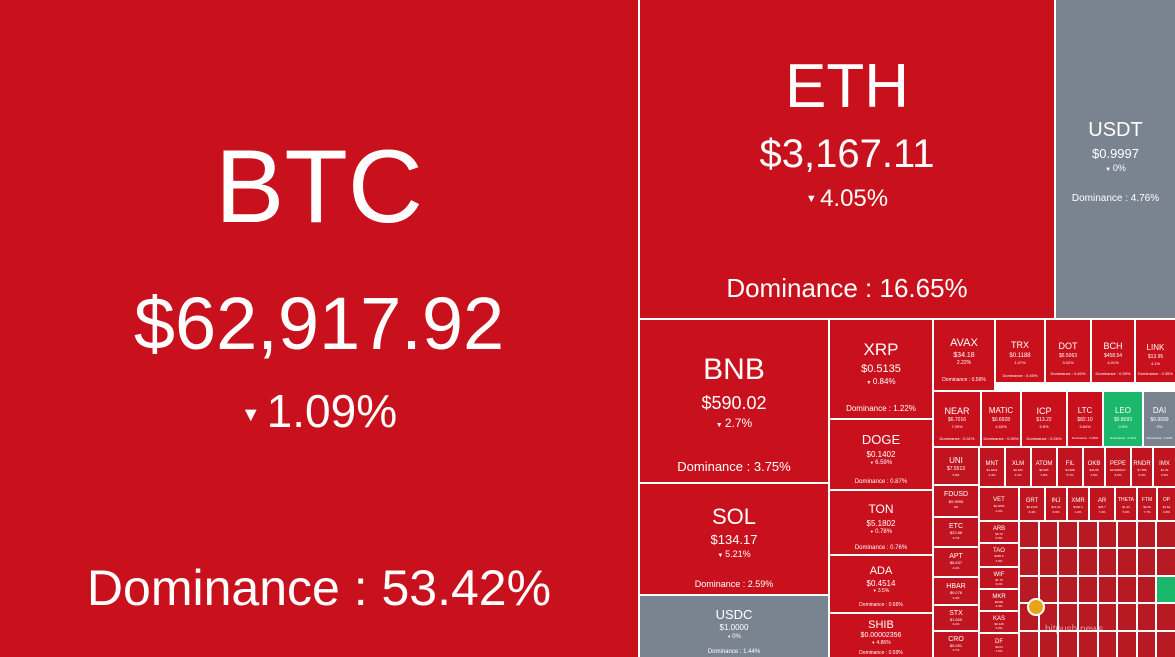 The width and height of the screenshot is (1175, 657). Describe the element at coordinates (1070, 467) in the screenshot. I see `tile-fil: FIL $4.968 5.7%` at that location.